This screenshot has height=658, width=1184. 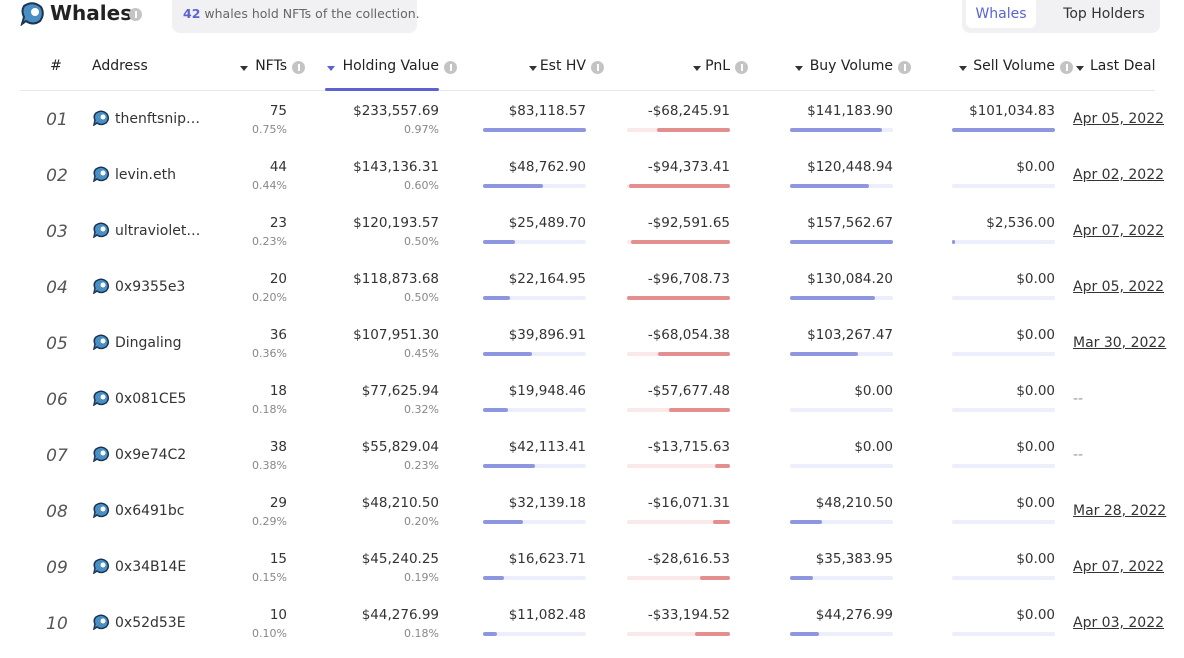 I want to click on est-hv: $11,082.48, so click(x=547, y=615).